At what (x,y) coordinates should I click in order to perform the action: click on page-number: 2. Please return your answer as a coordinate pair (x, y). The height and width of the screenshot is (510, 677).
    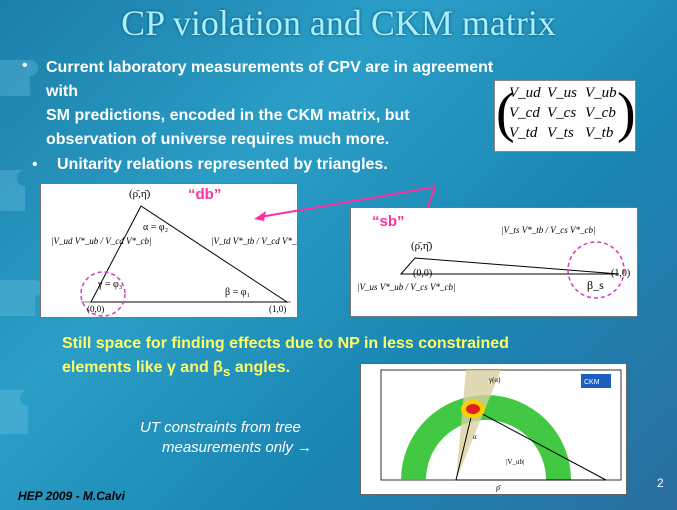
    Looking at the image, I should click on (660, 483).